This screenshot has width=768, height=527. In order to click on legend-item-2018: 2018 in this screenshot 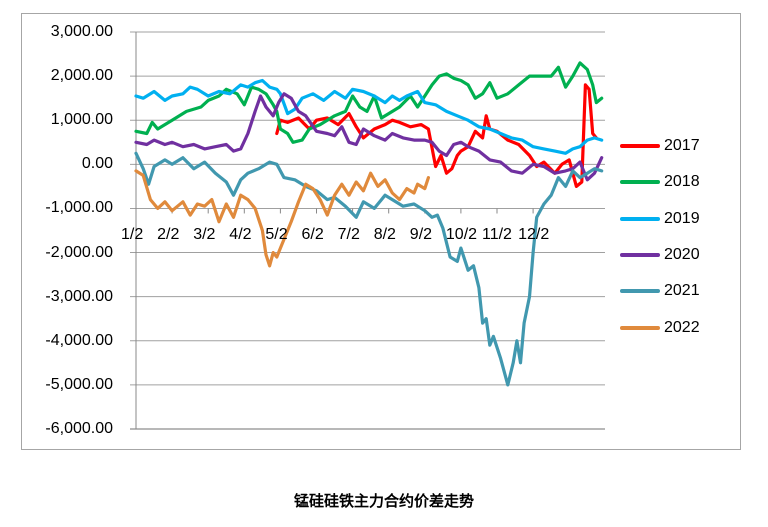, I will do `click(660, 182)`.